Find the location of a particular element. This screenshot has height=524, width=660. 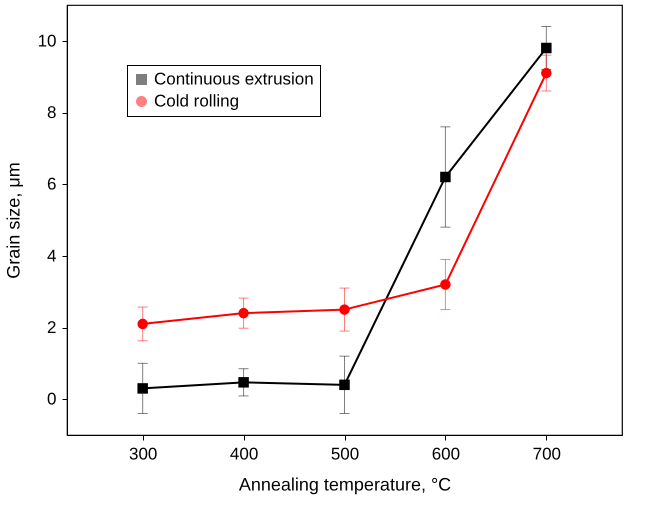

y-tick-label: 4 is located at coordinates (51, 256).